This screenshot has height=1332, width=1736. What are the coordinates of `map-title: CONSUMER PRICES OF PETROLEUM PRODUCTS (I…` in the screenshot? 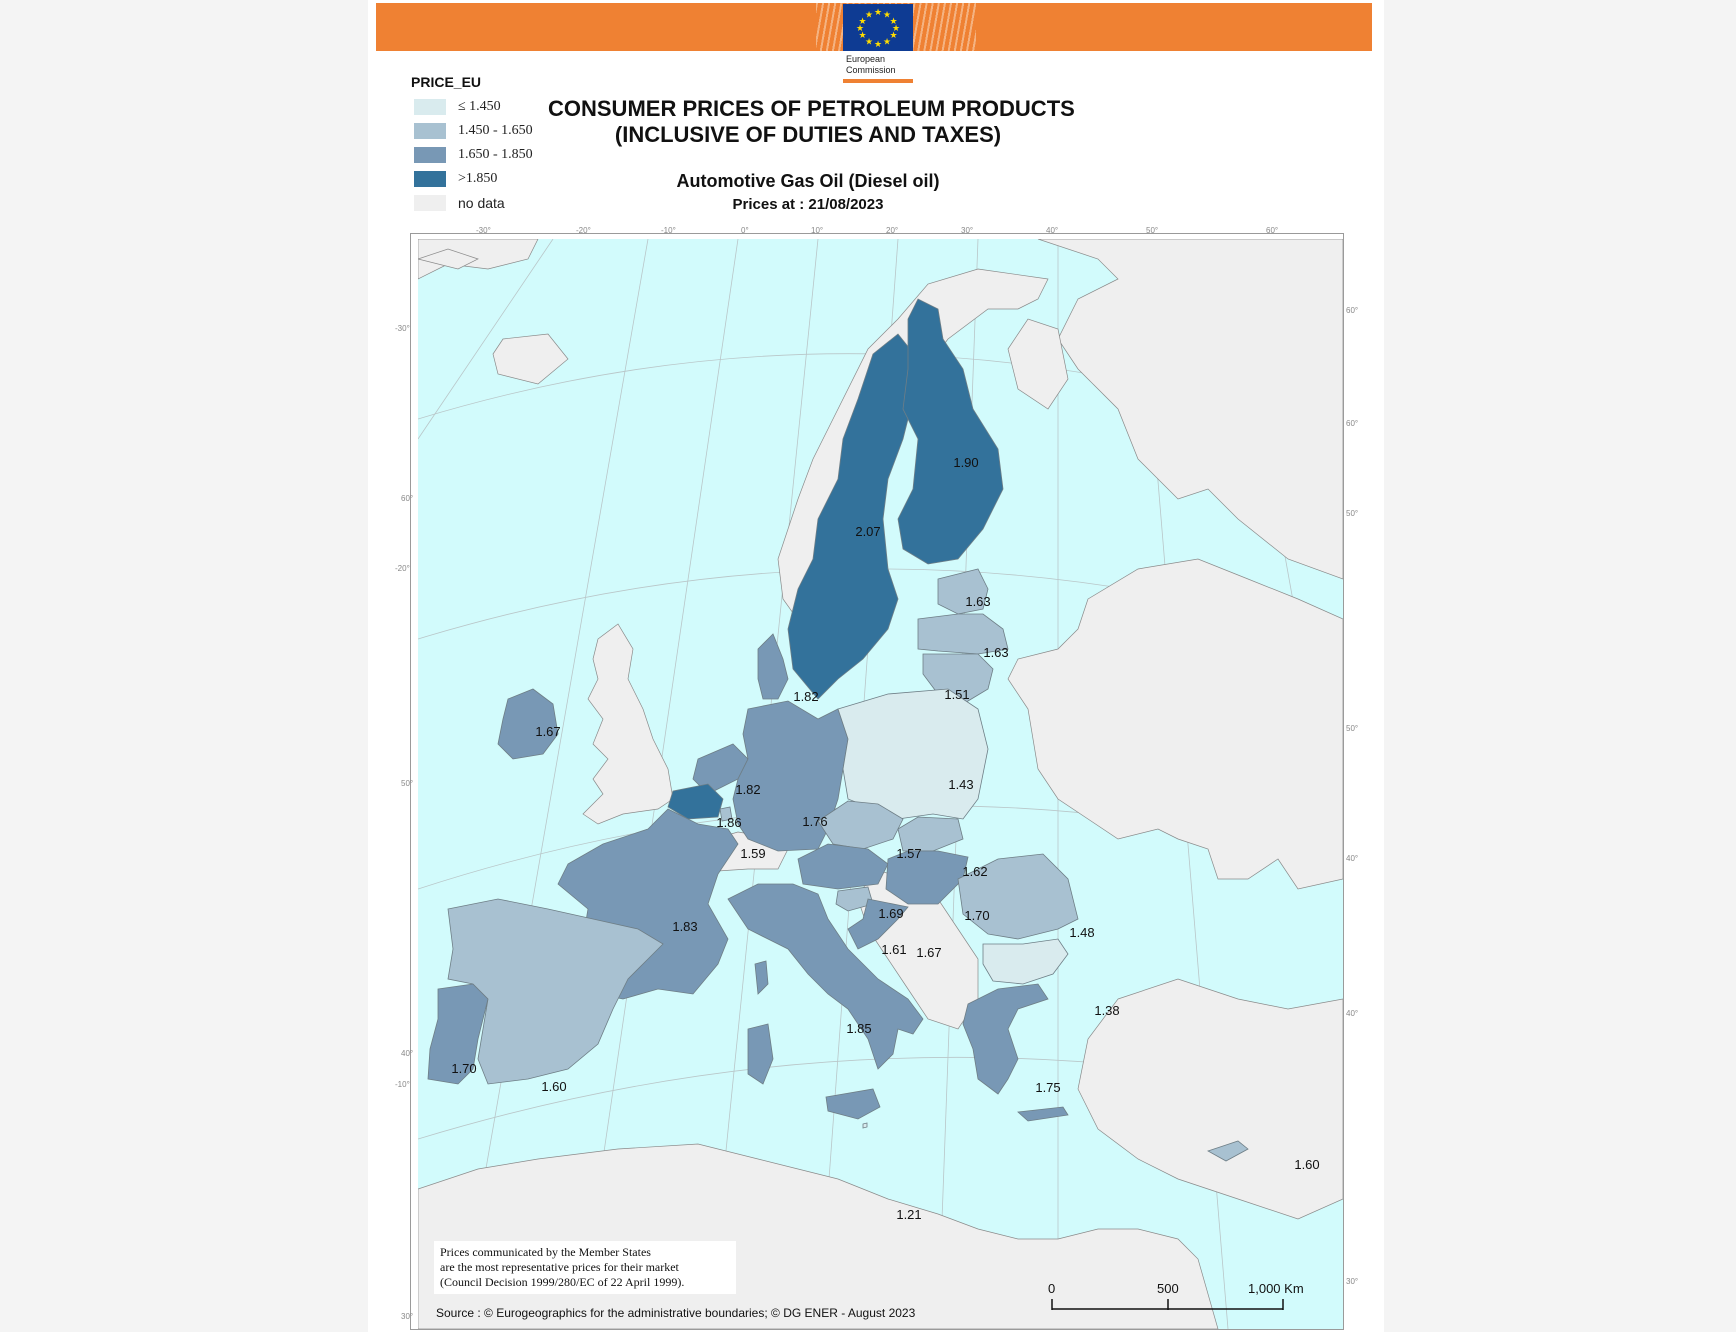 It's located at (811, 122).